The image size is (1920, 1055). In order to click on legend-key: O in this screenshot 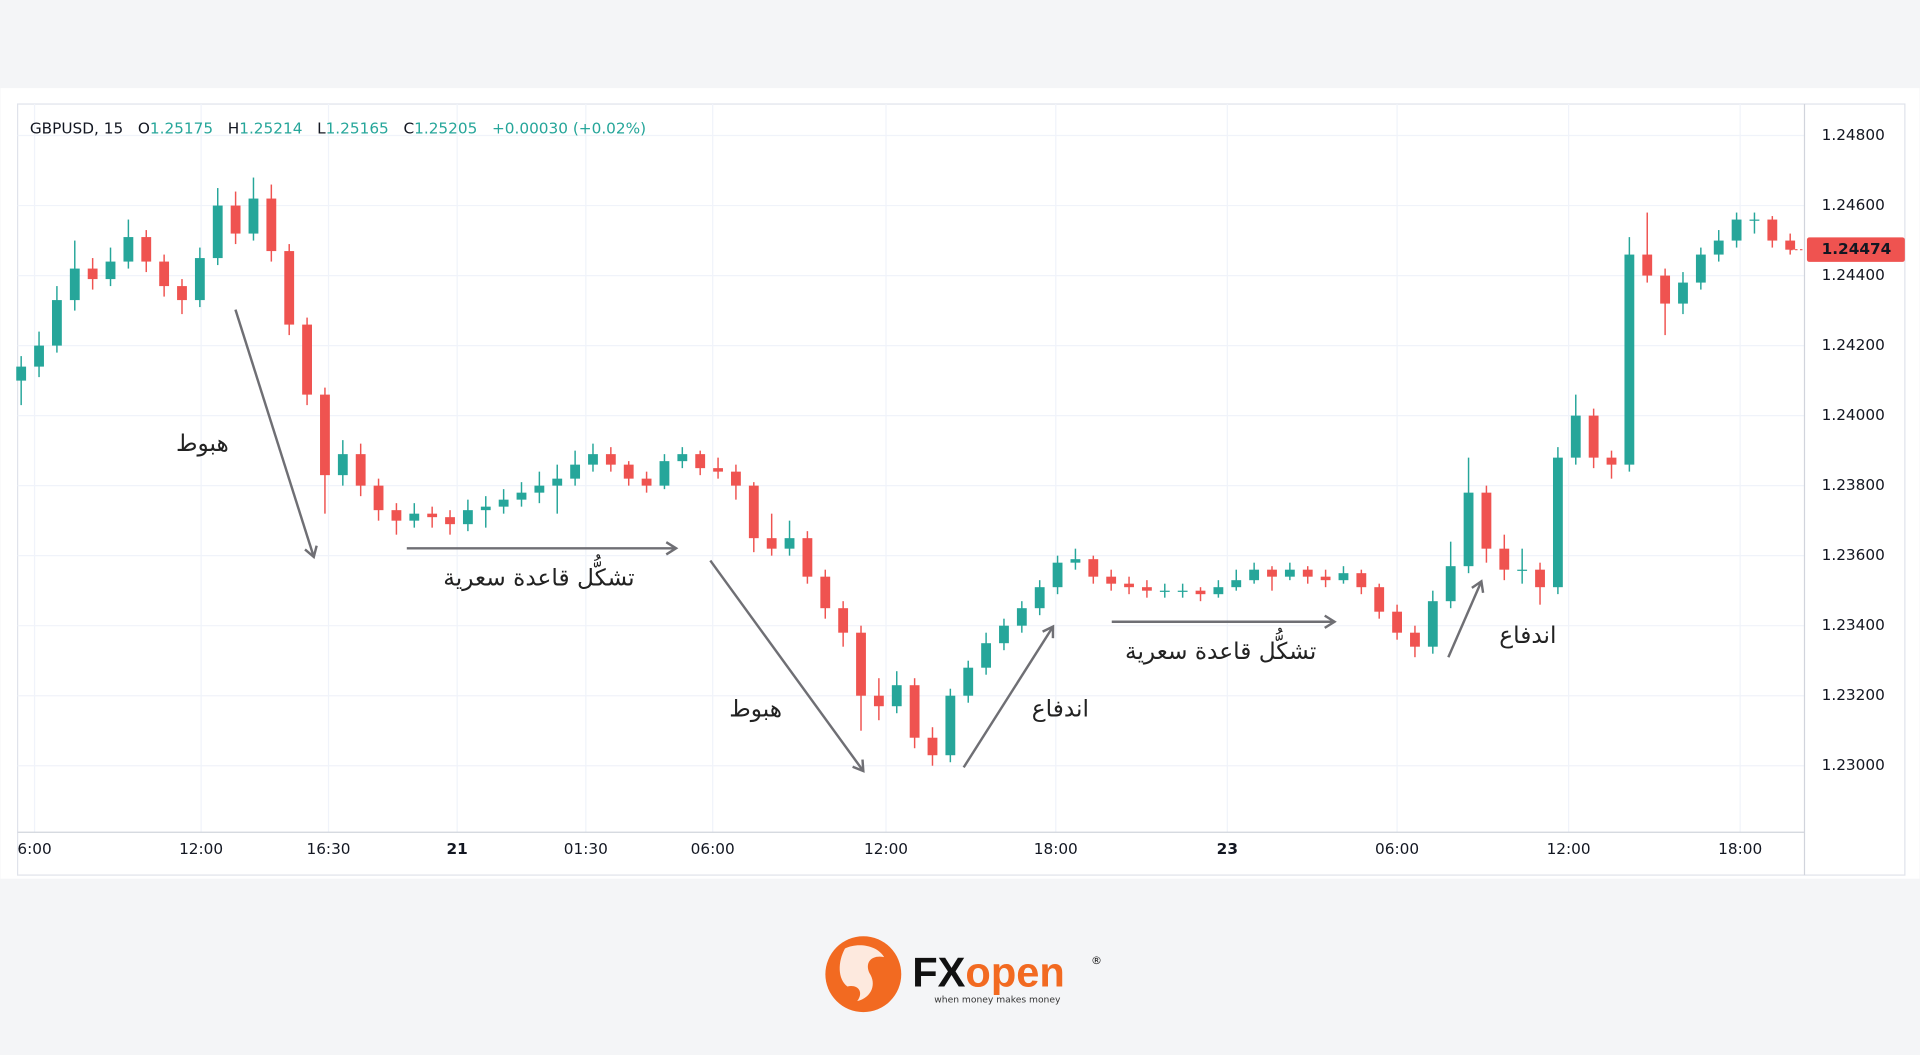, I will do `click(144, 128)`.